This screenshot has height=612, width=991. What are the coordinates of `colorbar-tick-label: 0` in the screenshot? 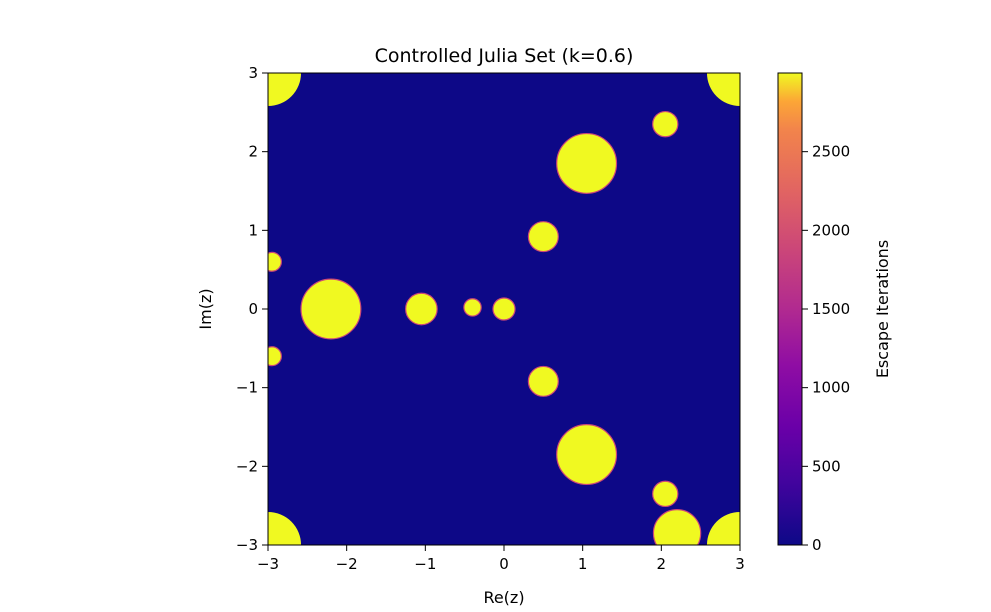 It's located at (817, 545).